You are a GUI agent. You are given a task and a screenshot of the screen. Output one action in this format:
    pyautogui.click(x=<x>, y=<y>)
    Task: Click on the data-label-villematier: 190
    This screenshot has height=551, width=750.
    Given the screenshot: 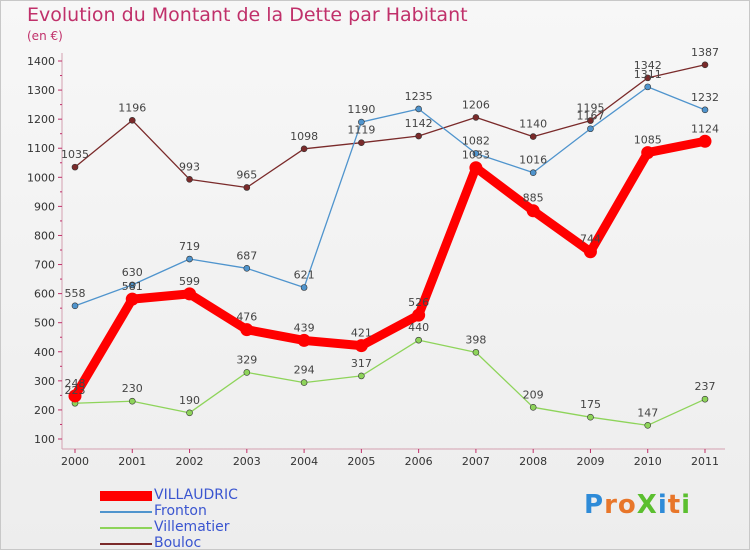 What is the action you would take?
    pyautogui.click(x=189, y=400)
    